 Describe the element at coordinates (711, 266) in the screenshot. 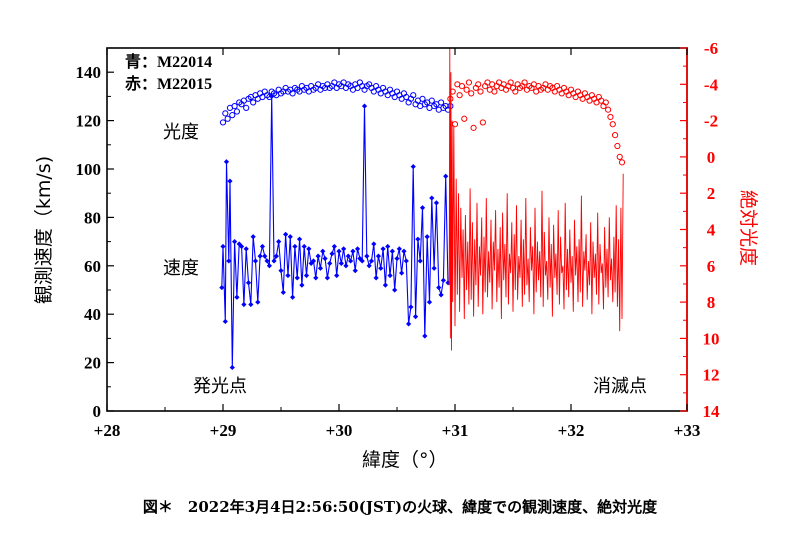

I see `y-right-tick-label: 6` at that location.